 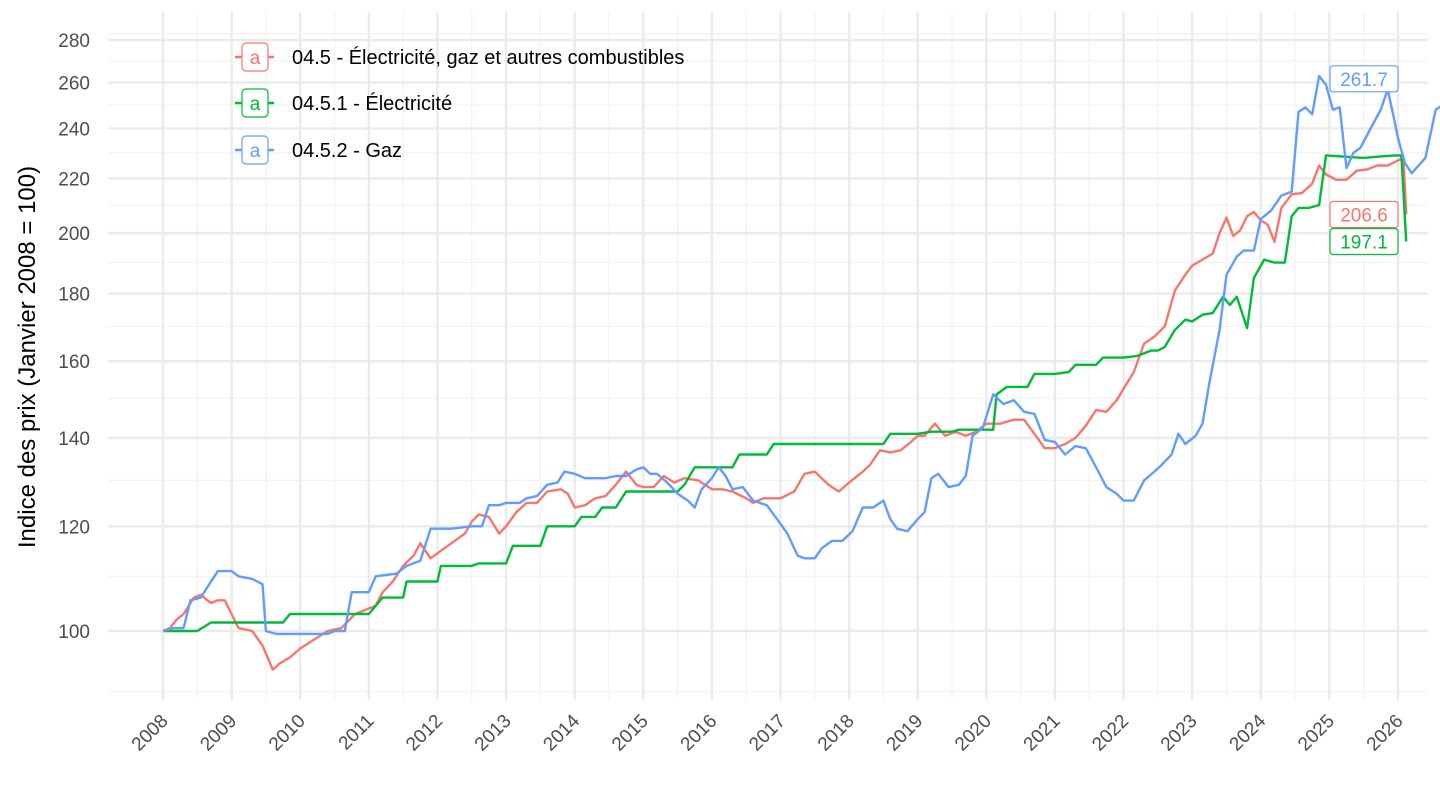 What do you see at coordinates (287, 733) in the screenshot?
I see `x-tick-label: 2010` at bounding box center [287, 733].